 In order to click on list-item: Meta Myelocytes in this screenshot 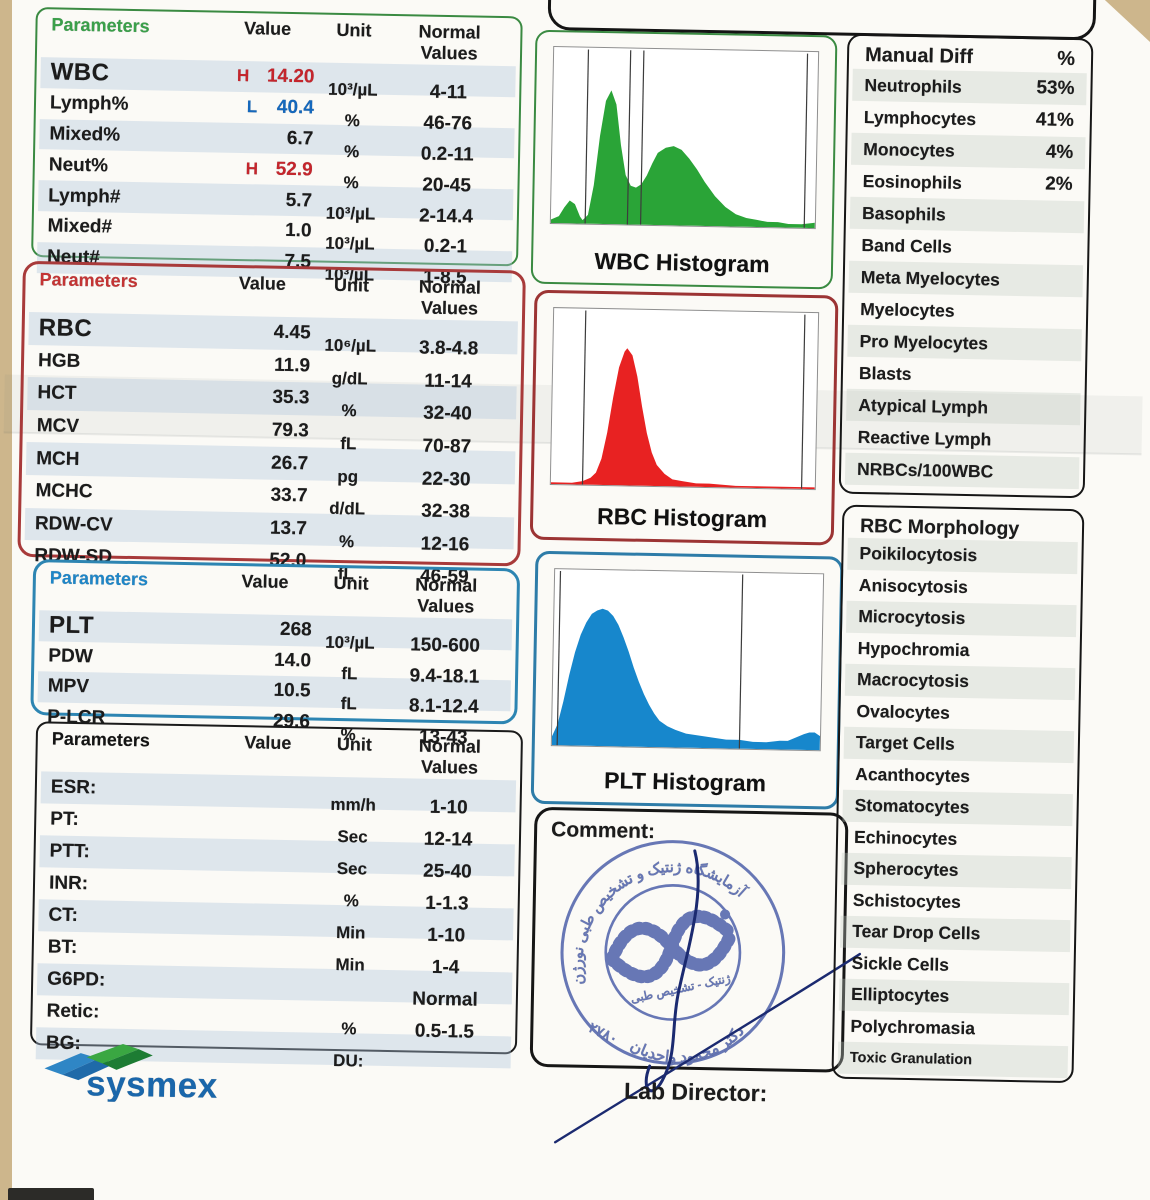, I will do `click(966, 279)`.